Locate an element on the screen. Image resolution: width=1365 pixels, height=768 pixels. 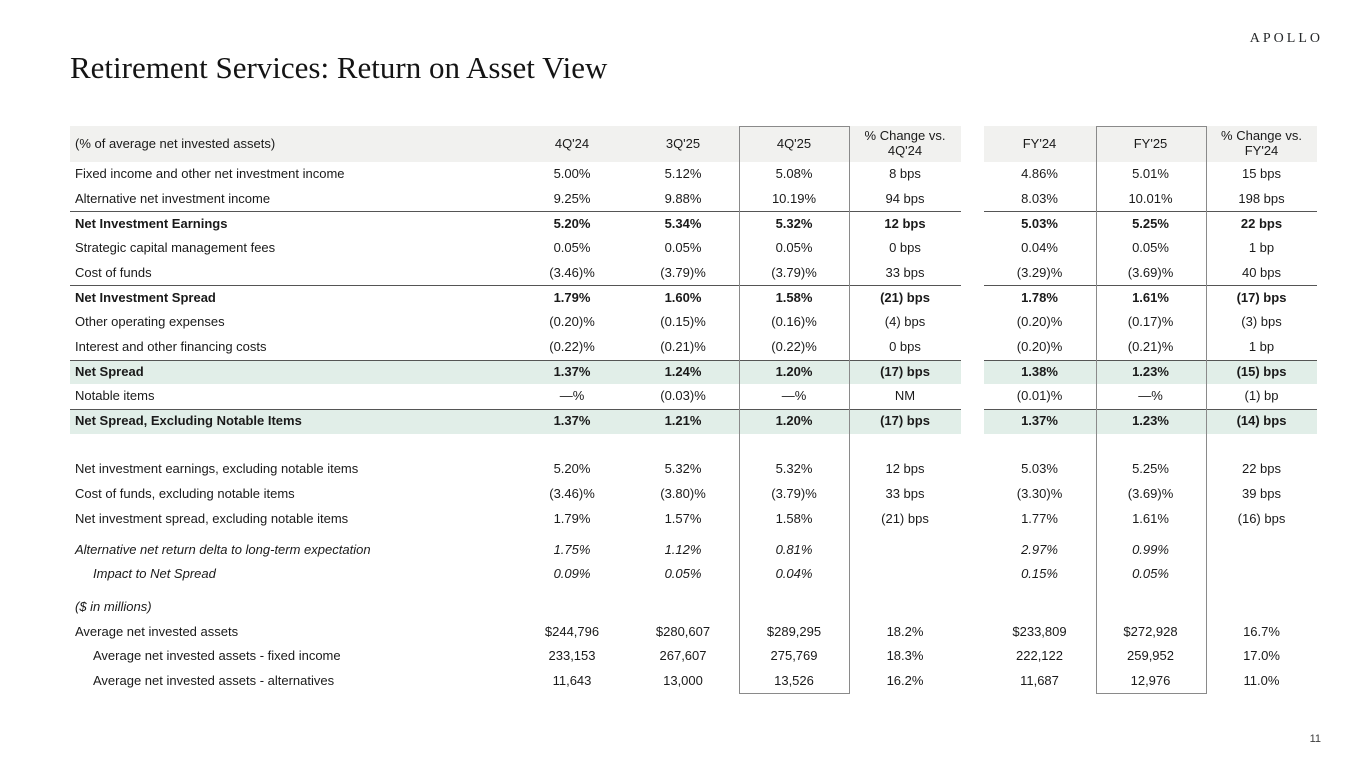
cell-3q25: $280,607 is located at coordinates (683, 631).